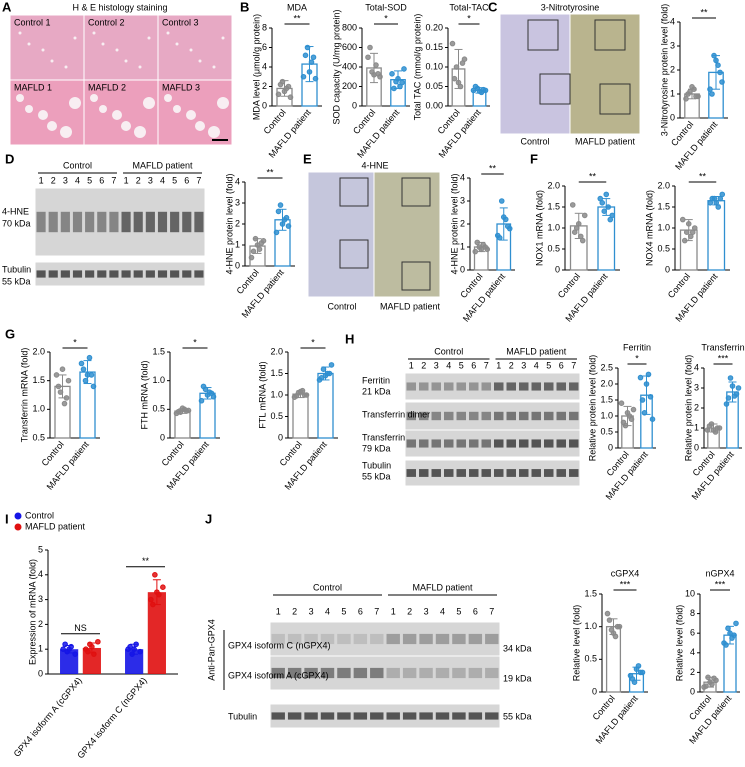 The height and width of the screenshot is (767, 745). I want to click on lane-number: 5, so click(343, 611).